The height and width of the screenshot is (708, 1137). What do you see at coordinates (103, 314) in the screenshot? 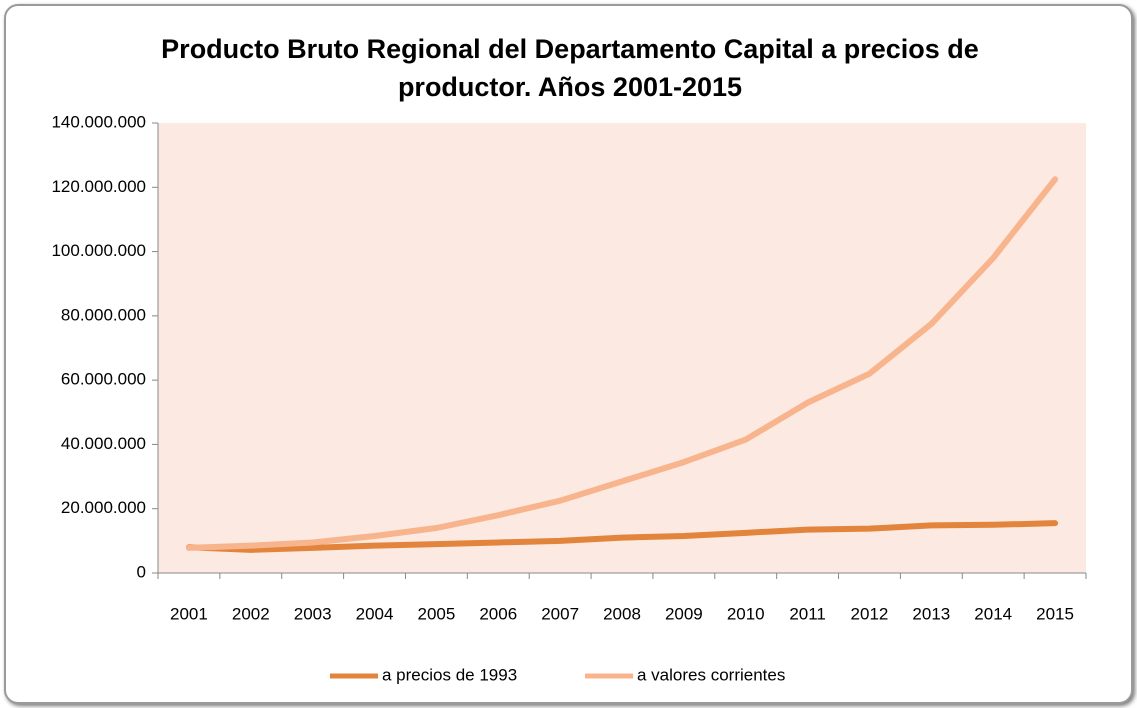
I see `y-tick-label: 80.000.000` at bounding box center [103, 314].